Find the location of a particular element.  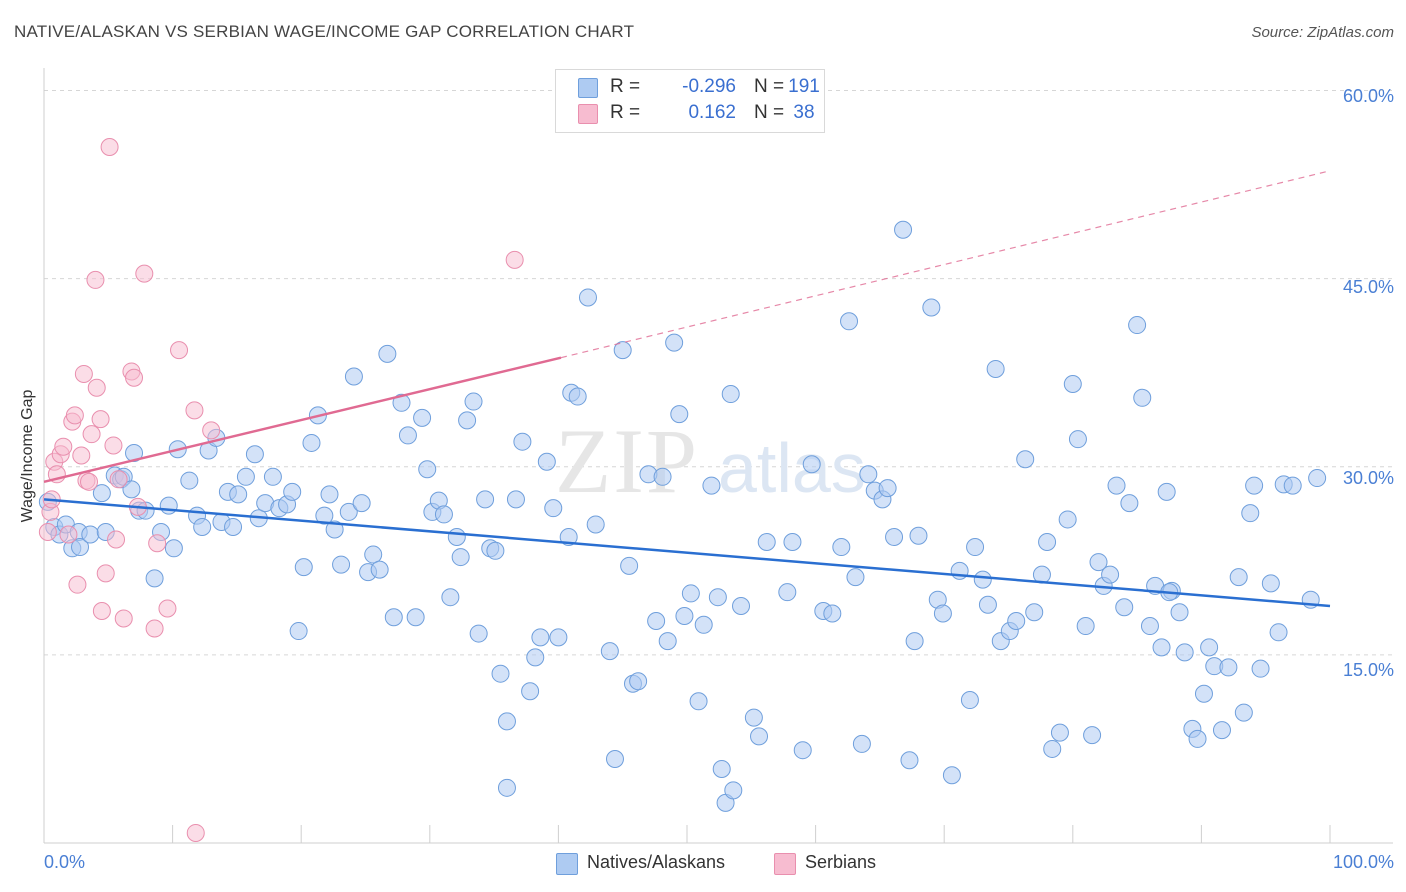

legend-label: Serbians is located at coordinates (841, 862).